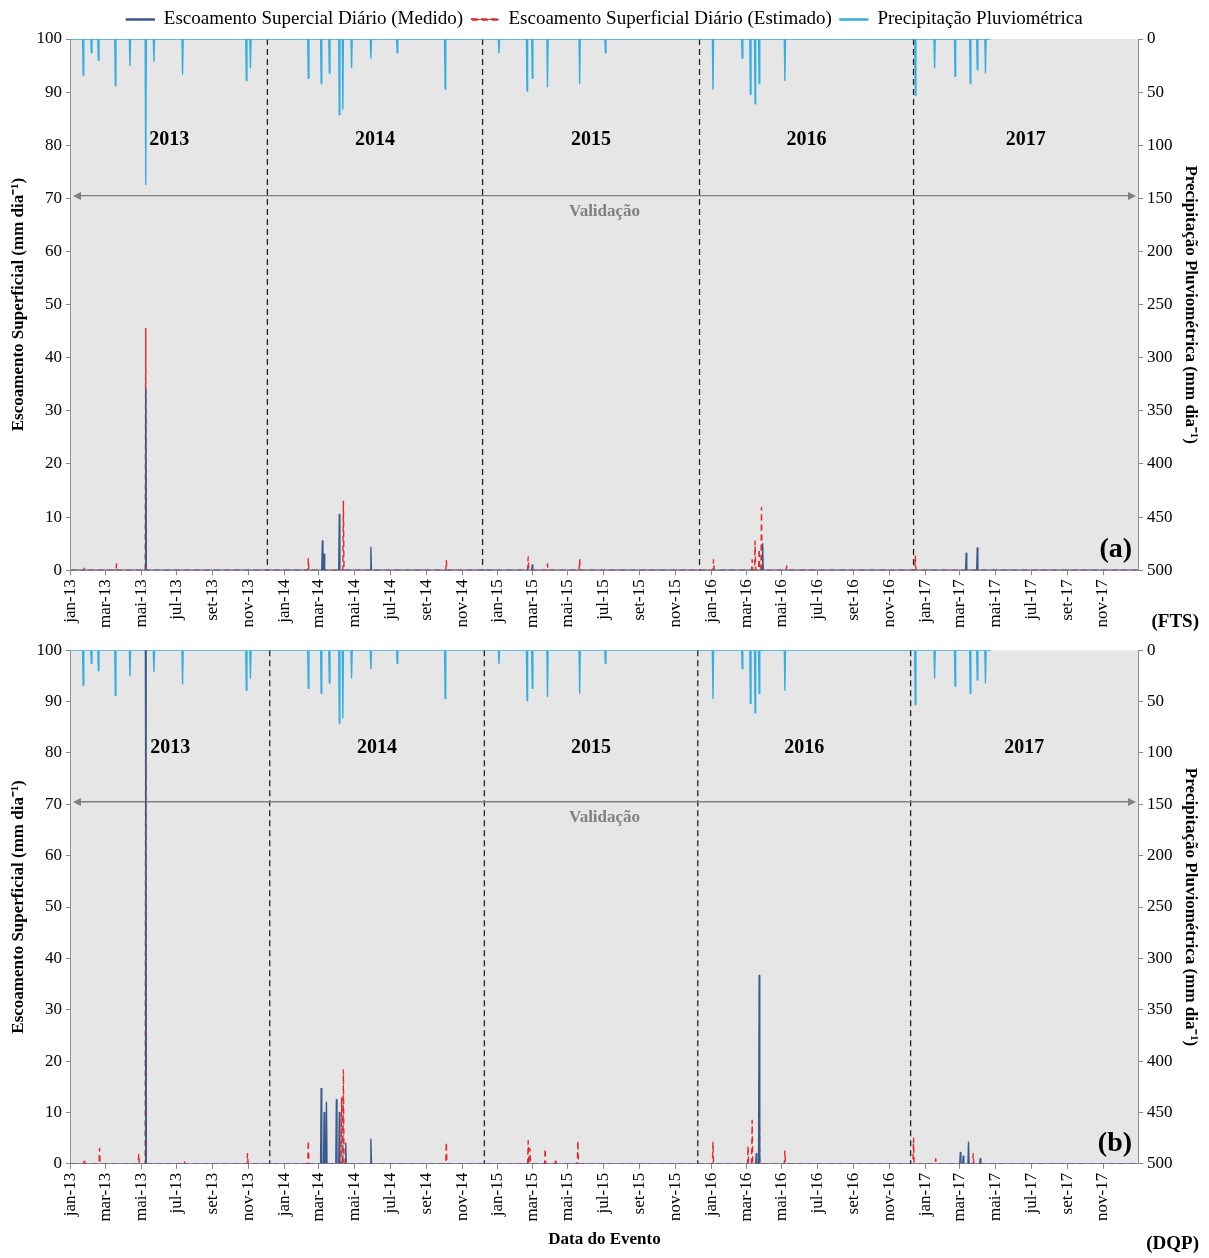 The image size is (1209, 1258). I want to click on x-tick-label: set-14, so click(425, 599).